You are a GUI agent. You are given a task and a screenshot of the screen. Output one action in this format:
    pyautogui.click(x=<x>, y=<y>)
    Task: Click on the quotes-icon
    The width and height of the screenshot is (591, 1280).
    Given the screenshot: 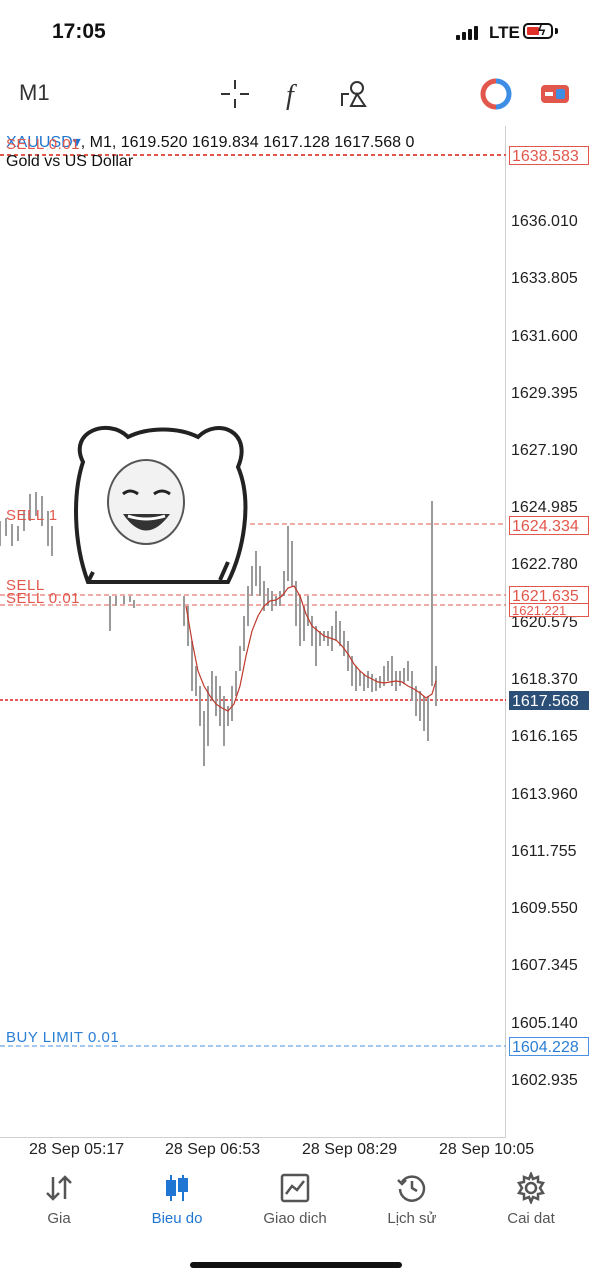 What is the action you would take?
    pyautogui.click(x=59, y=1188)
    